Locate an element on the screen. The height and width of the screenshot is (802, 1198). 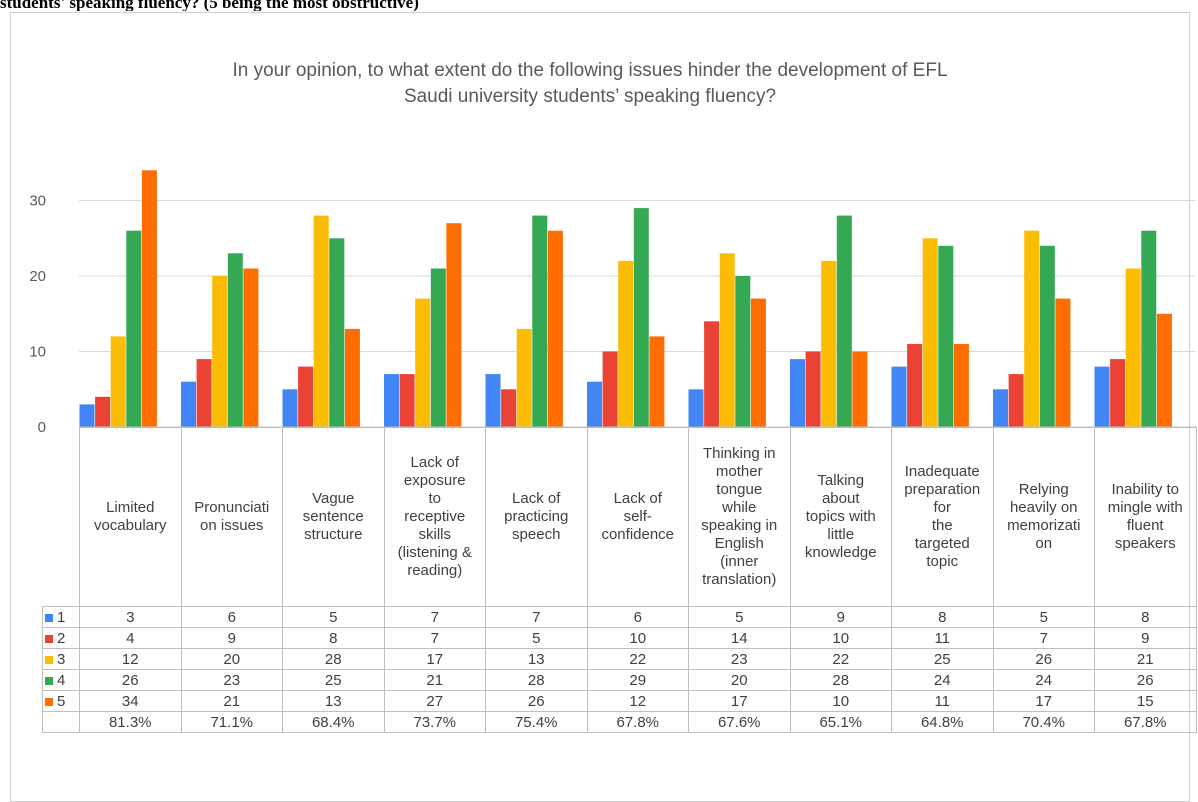
y-tick-label: 30 is located at coordinates (37, 201).